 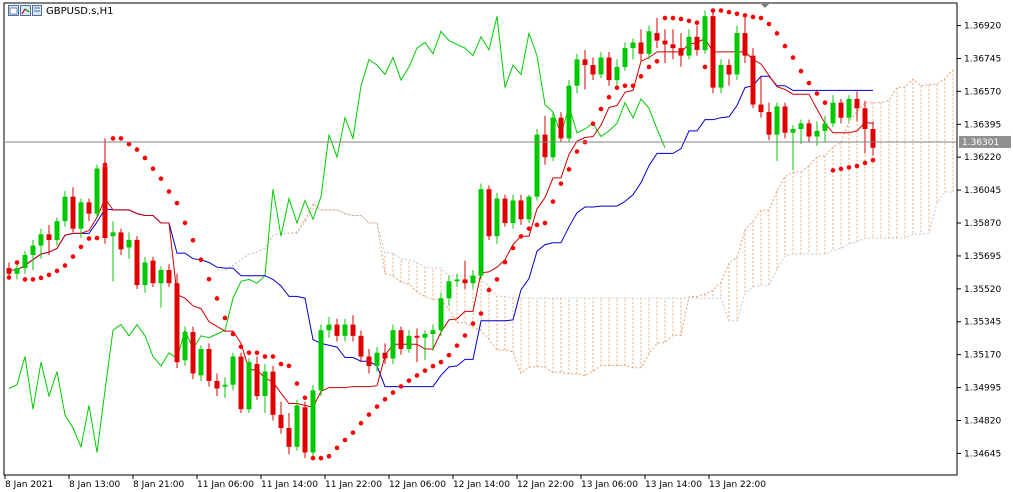 I want to click on x-tick-label: 13 Jan 06:00, so click(x=609, y=485).